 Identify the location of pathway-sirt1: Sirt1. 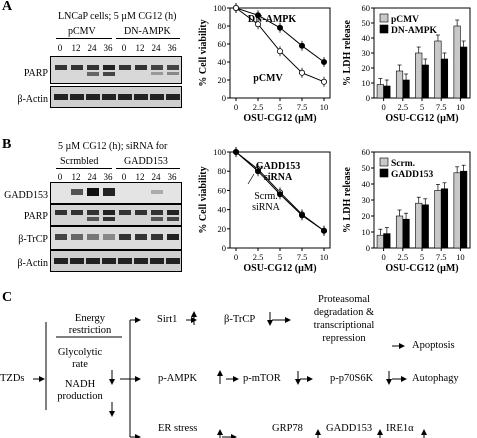
(167, 319).